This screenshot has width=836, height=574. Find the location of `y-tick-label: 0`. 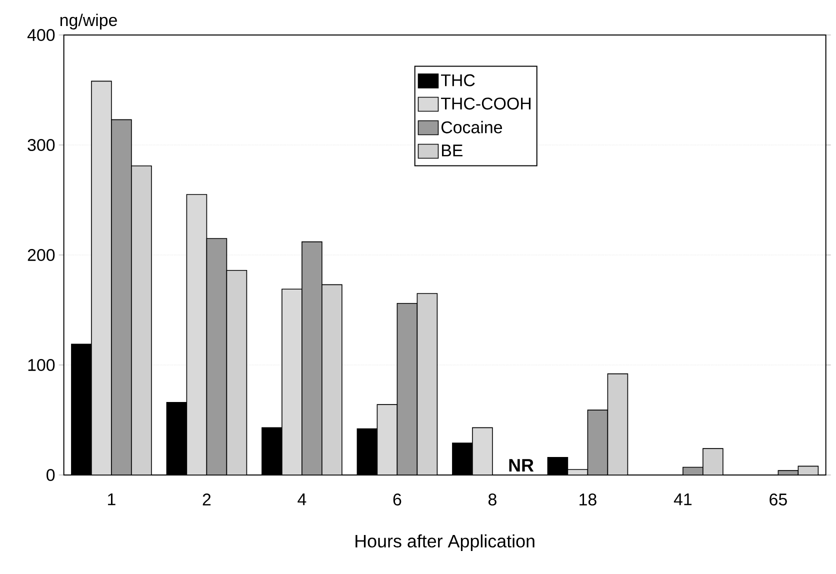

y-tick-label: 0 is located at coordinates (50, 474).